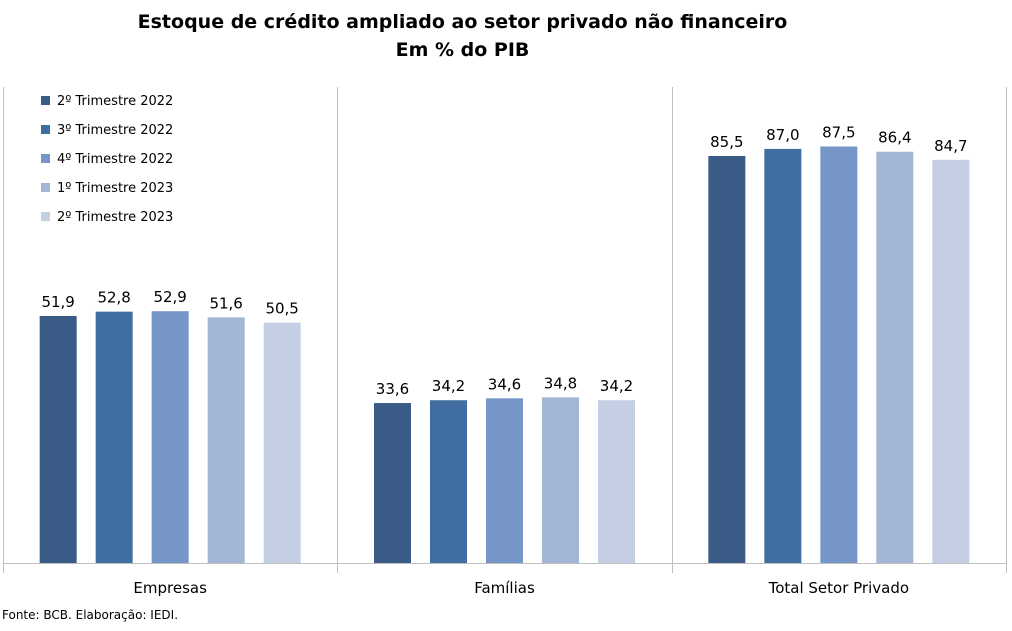 This screenshot has height=631, width=1012. I want to click on data-label: 51,6, so click(225, 303).